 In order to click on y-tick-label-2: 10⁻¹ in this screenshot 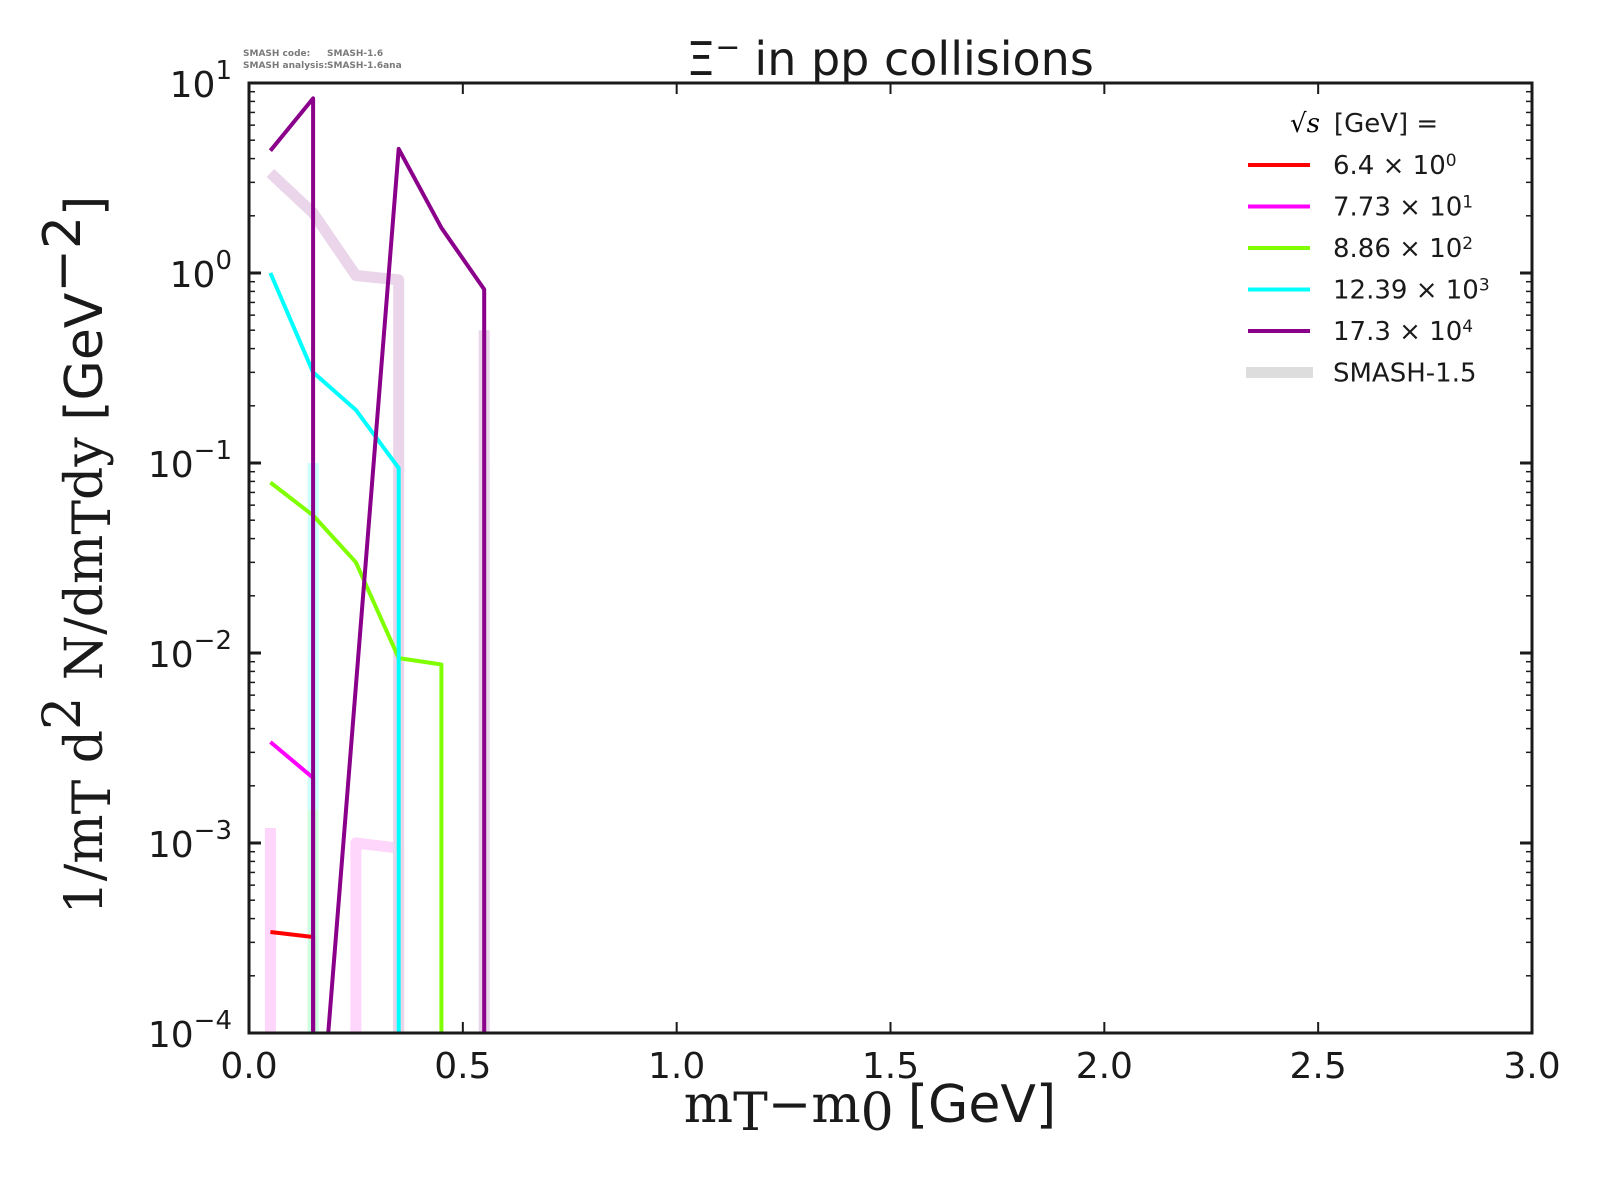, I will do `click(190, 461)`.